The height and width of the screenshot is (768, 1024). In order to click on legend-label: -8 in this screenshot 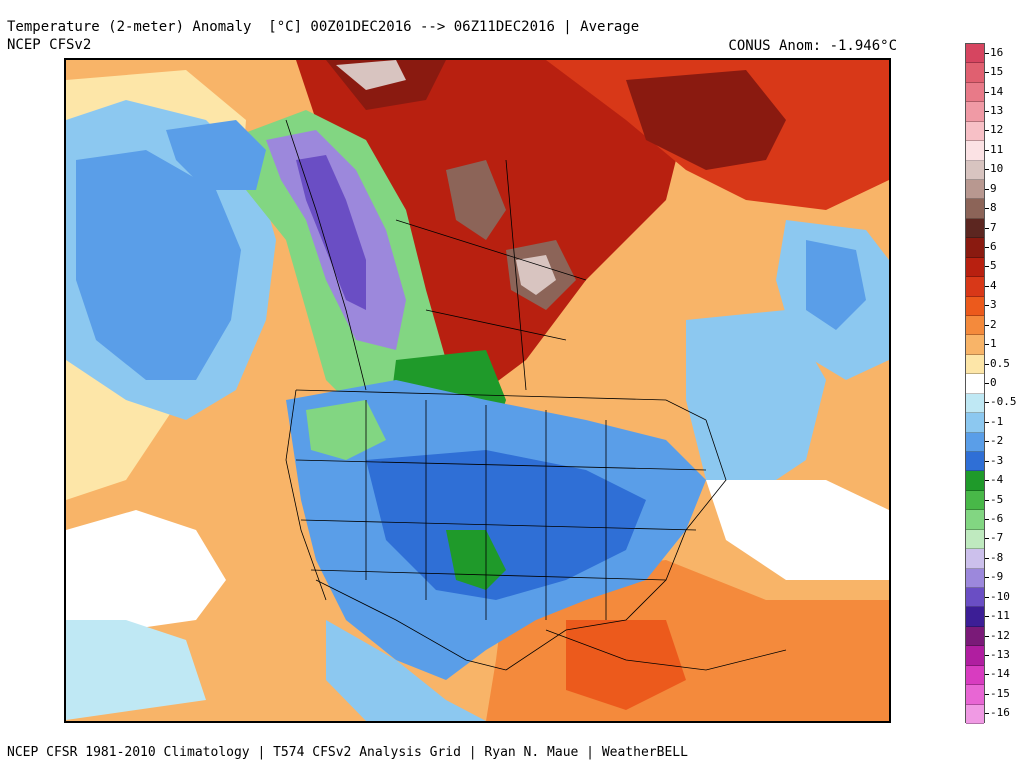, I will do `click(997, 557)`.